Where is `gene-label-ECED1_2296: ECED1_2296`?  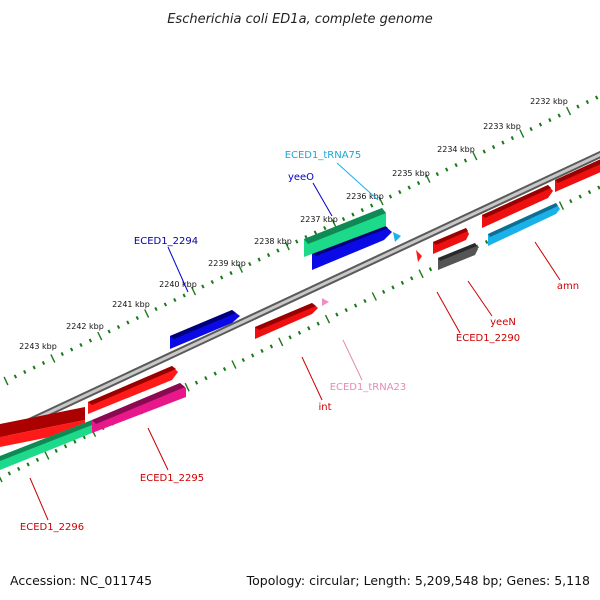
gene-label-ECED1_2296: ECED1_2296 is located at coordinates (52, 527).